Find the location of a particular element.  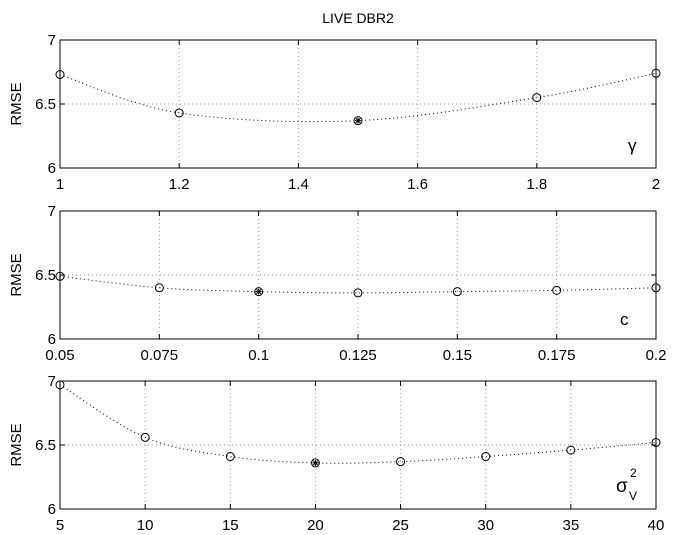

x-tick-label: 0.05 is located at coordinates (59, 355).